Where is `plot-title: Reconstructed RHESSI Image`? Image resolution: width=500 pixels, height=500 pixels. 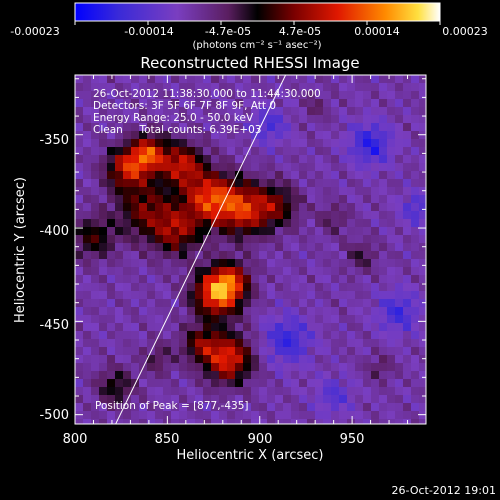
plot-title: Reconstructed RHESSI Image is located at coordinates (249, 63).